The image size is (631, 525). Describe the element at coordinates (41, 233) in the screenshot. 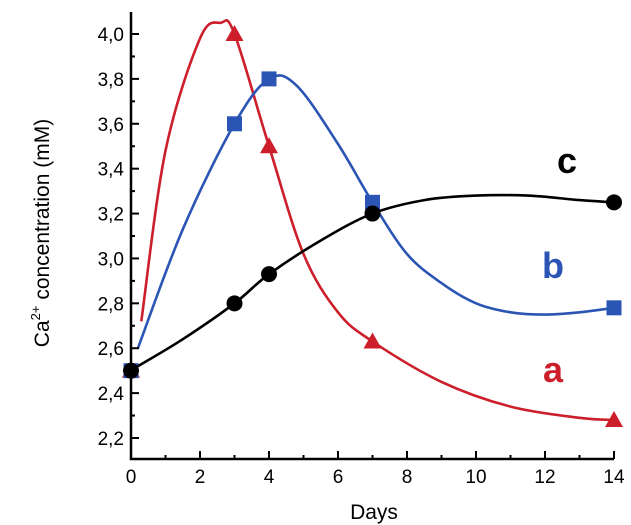

I see `y-axis-title: Ca2+ concentration (mM)` at that location.